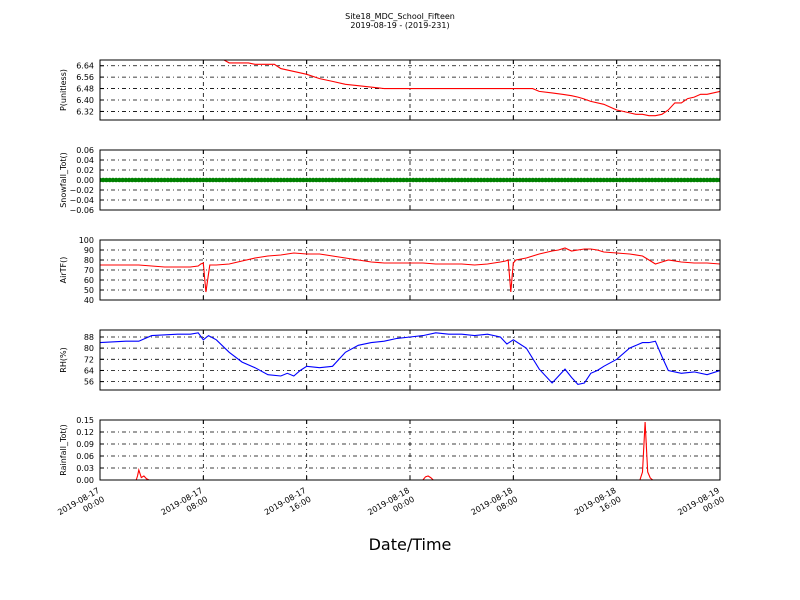  Describe the element at coordinates (63, 270) in the screenshot. I see `air-y-axis-label: AirTF()` at that location.